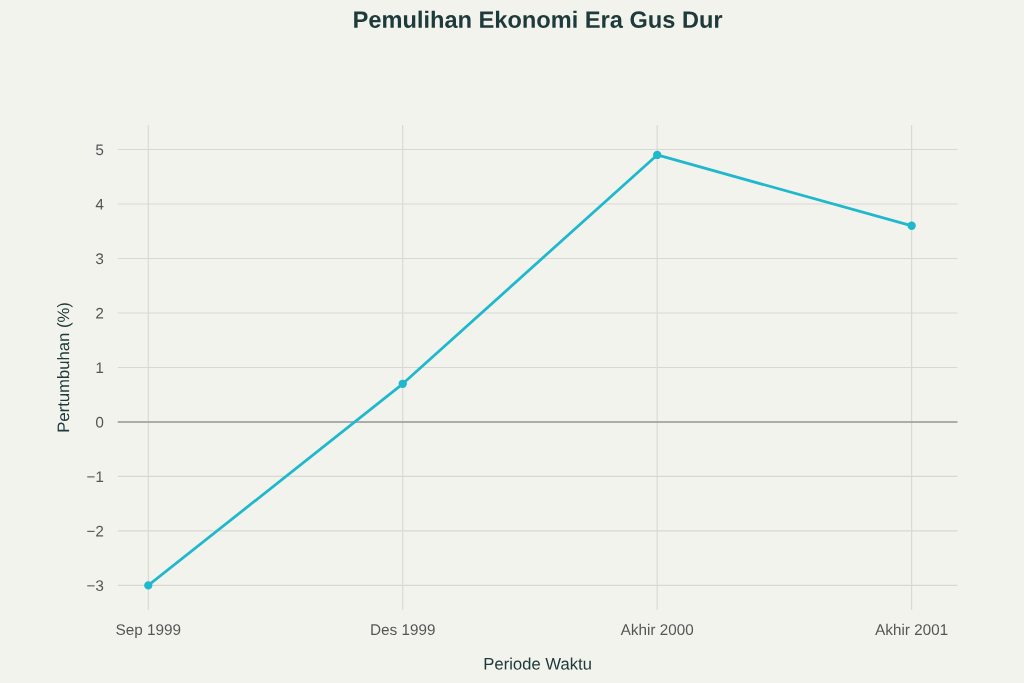 This screenshot has width=1024, height=683. What do you see at coordinates (537, 663) in the screenshot?
I see `x-axis-title: Periode Waktu` at bounding box center [537, 663].